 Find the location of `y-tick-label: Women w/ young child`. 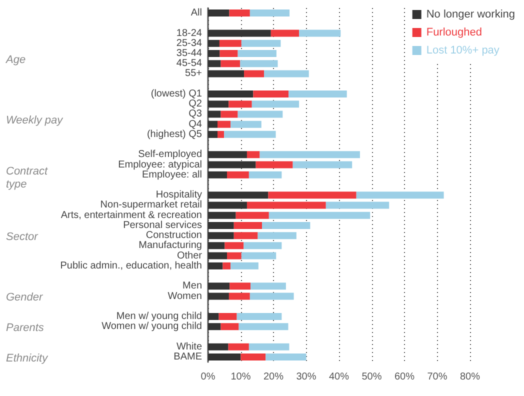

y-tick-label: Women w/ young child is located at coordinates (152, 326).